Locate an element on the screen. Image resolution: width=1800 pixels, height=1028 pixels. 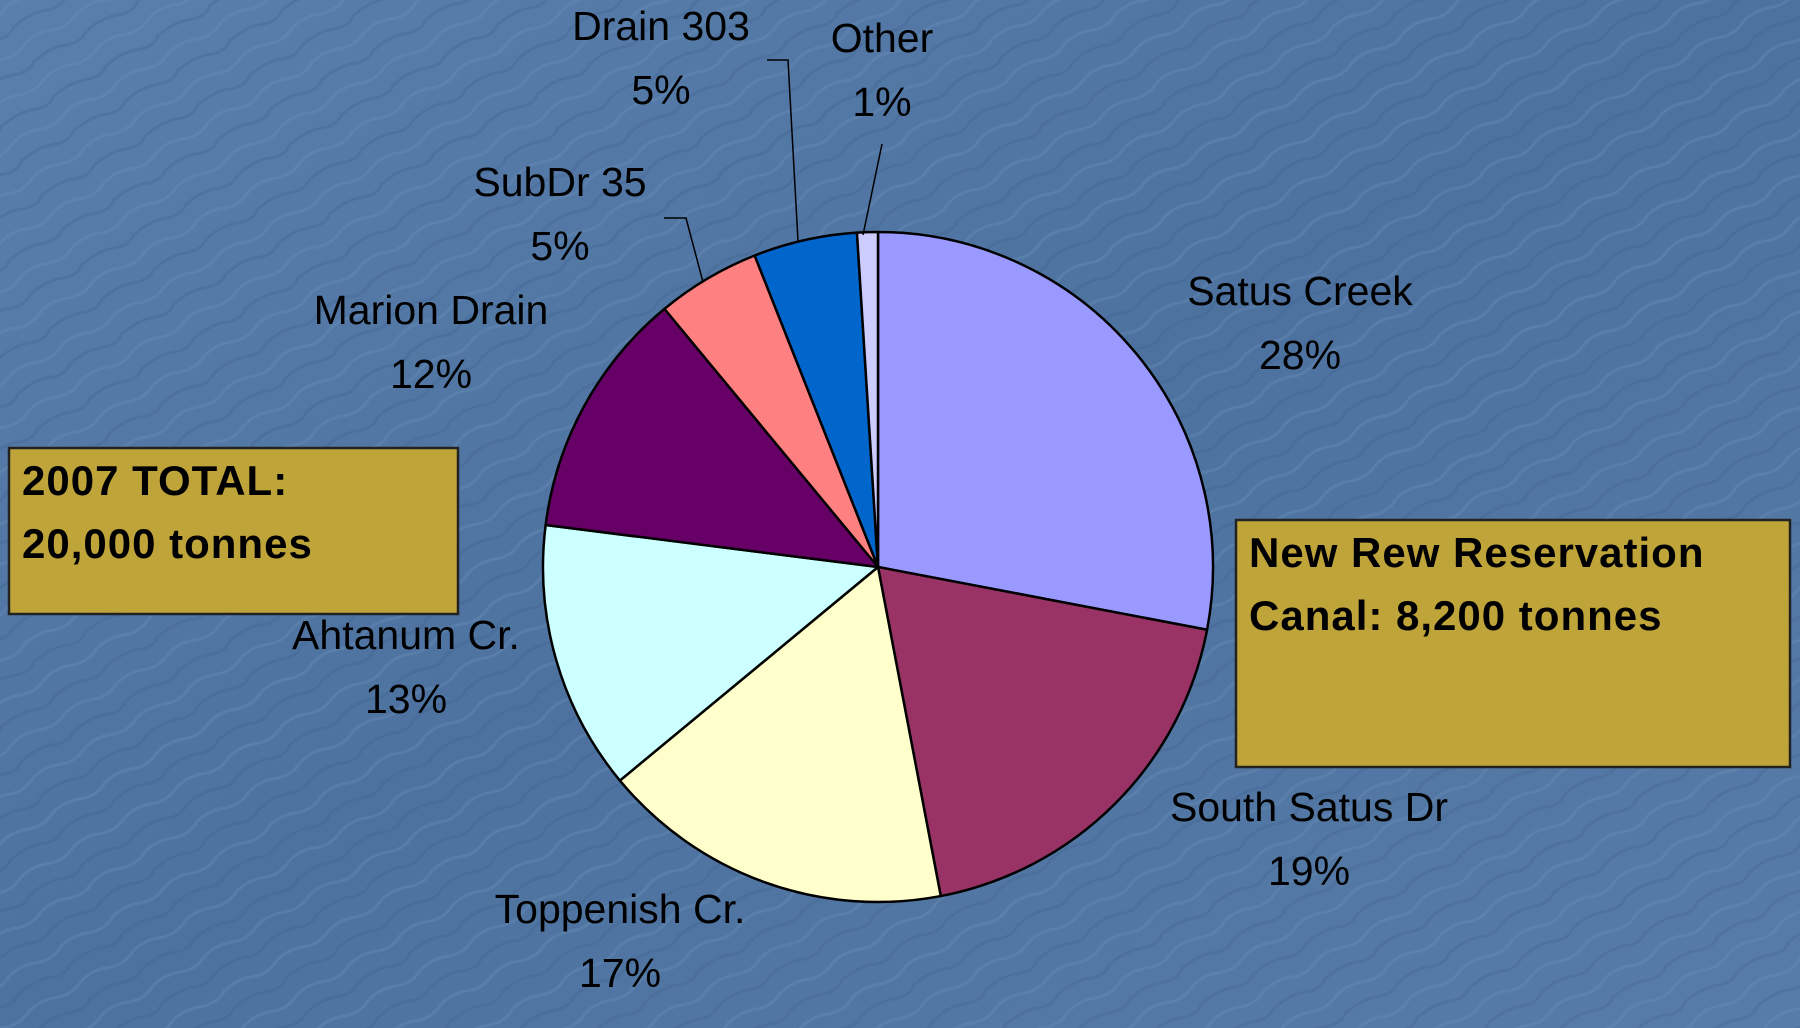
slice-label: Satus Creek is located at coordinates (1300, 291).